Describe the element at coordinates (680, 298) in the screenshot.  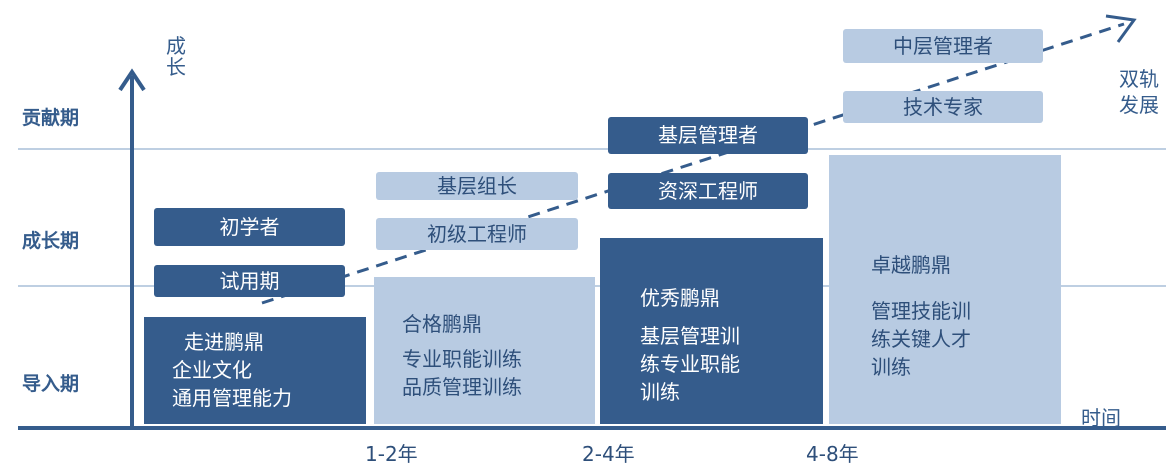
I see `column-excellent-heading: 优秀鹏鼎` at that location.